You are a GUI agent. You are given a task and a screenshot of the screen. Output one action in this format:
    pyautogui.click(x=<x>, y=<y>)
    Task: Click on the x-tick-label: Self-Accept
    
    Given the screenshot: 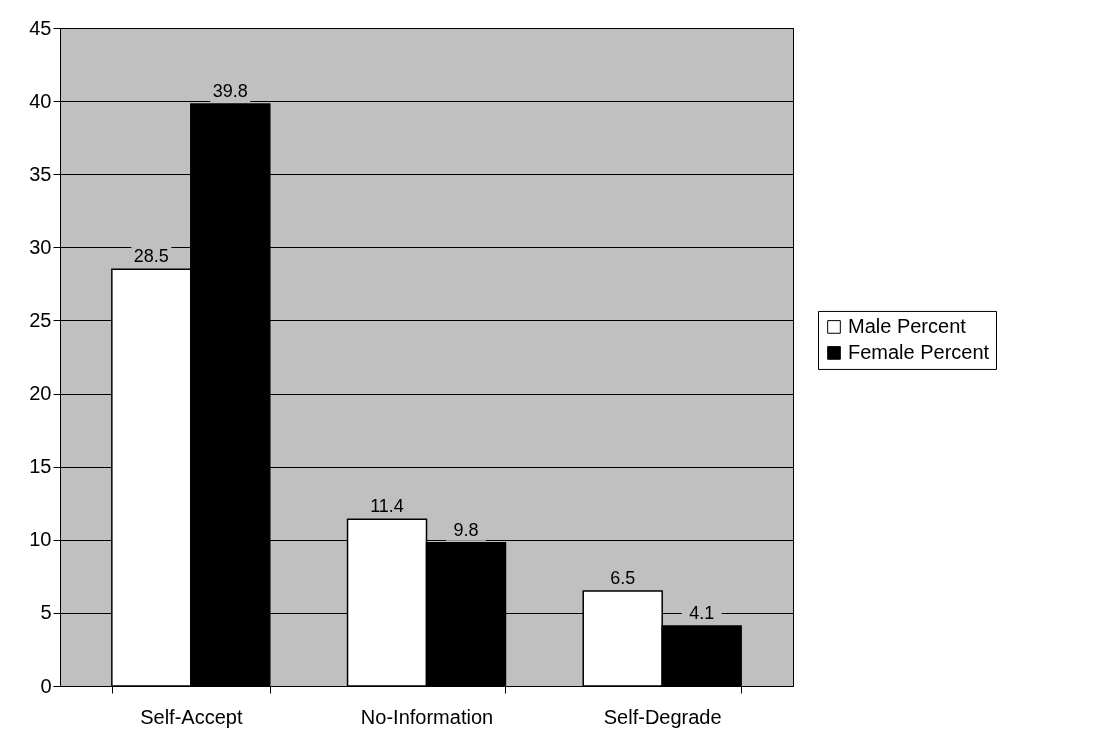 What is the action you would take?
    pyautogui.click(x=191, y=716)
    